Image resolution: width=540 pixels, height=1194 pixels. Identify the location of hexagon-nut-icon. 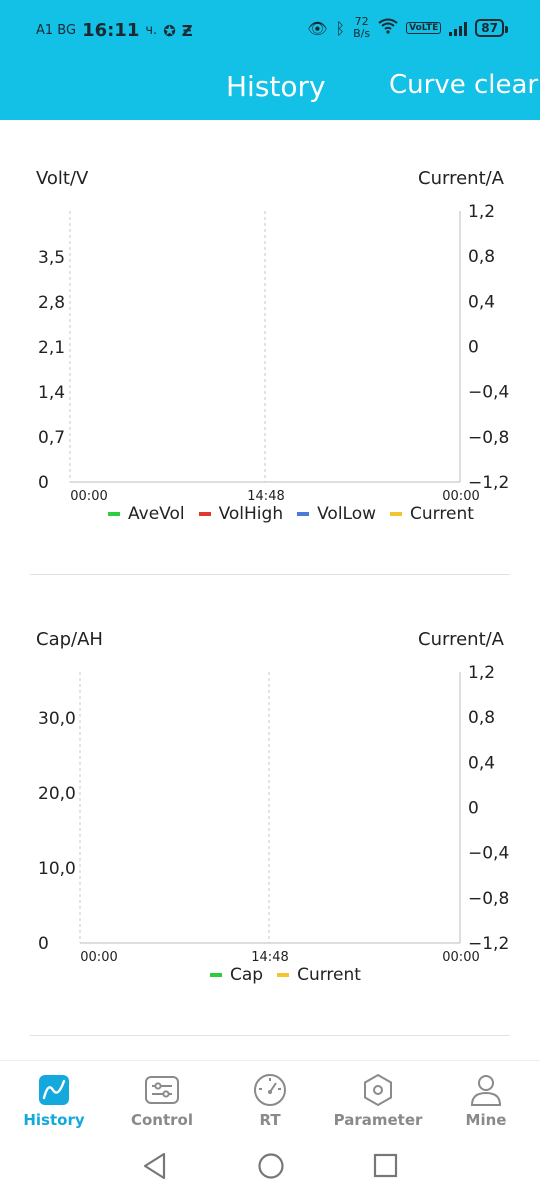
(378, 1090).